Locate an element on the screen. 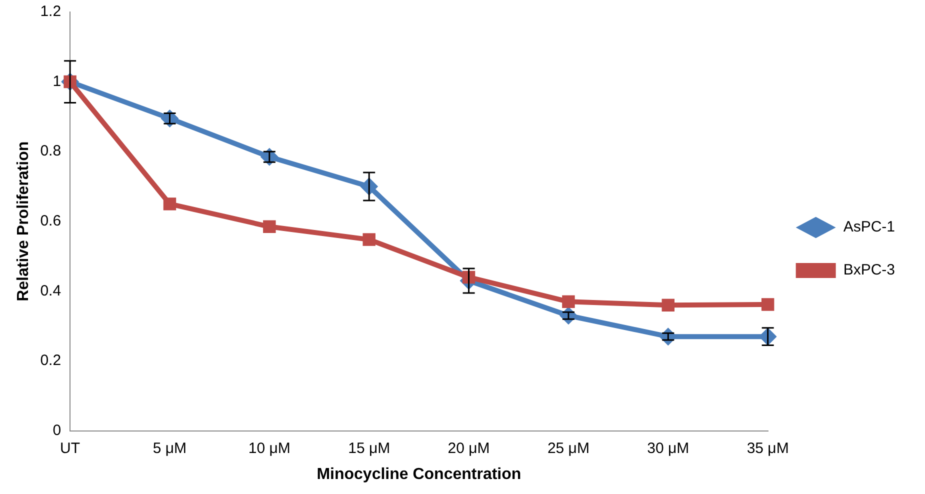  y-tick-label: 1 is located at coordinates (57, 81).